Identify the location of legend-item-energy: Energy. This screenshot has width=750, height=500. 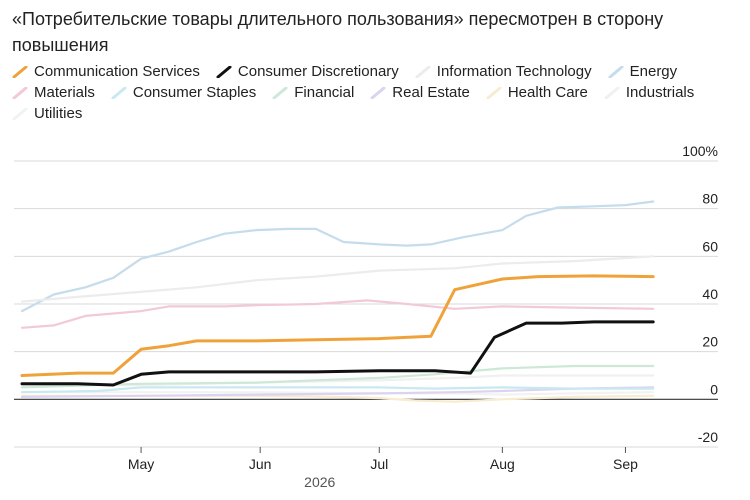
(643, 72).